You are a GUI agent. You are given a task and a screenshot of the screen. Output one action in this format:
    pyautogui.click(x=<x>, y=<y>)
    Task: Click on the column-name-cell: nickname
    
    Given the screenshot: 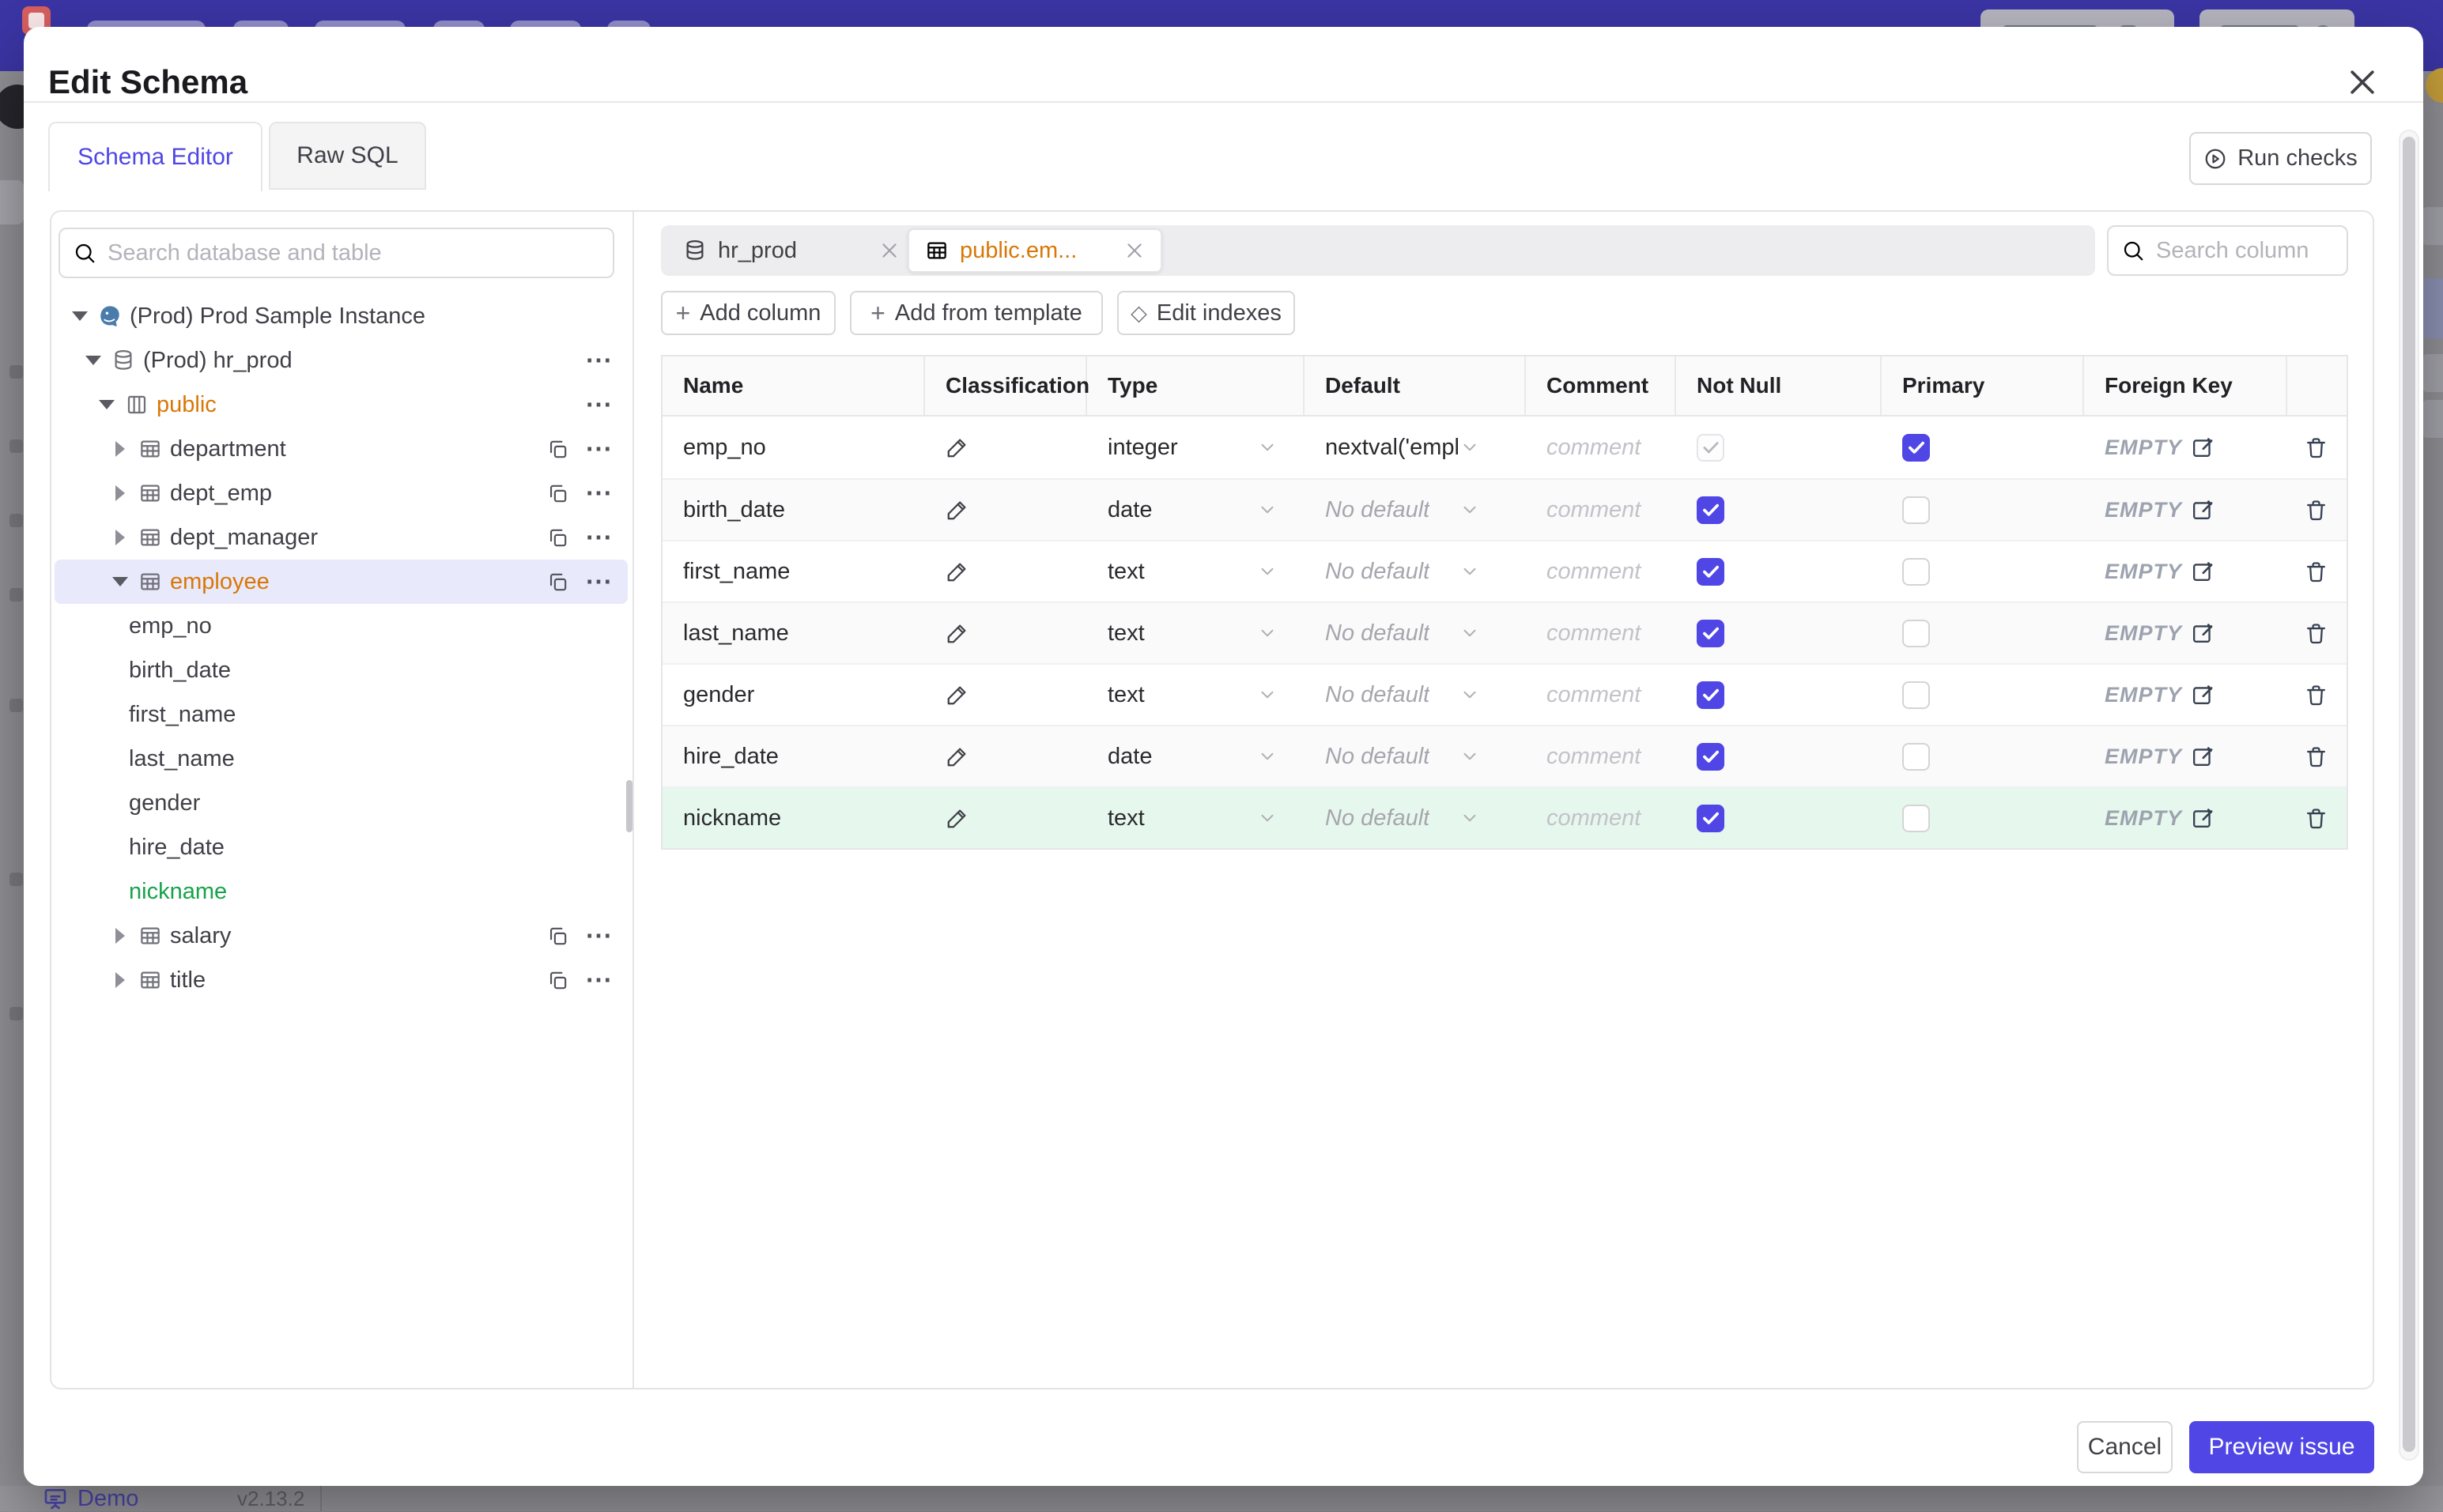 What is the action you would take?
    pyautogui.click(x=794, y=818)
    